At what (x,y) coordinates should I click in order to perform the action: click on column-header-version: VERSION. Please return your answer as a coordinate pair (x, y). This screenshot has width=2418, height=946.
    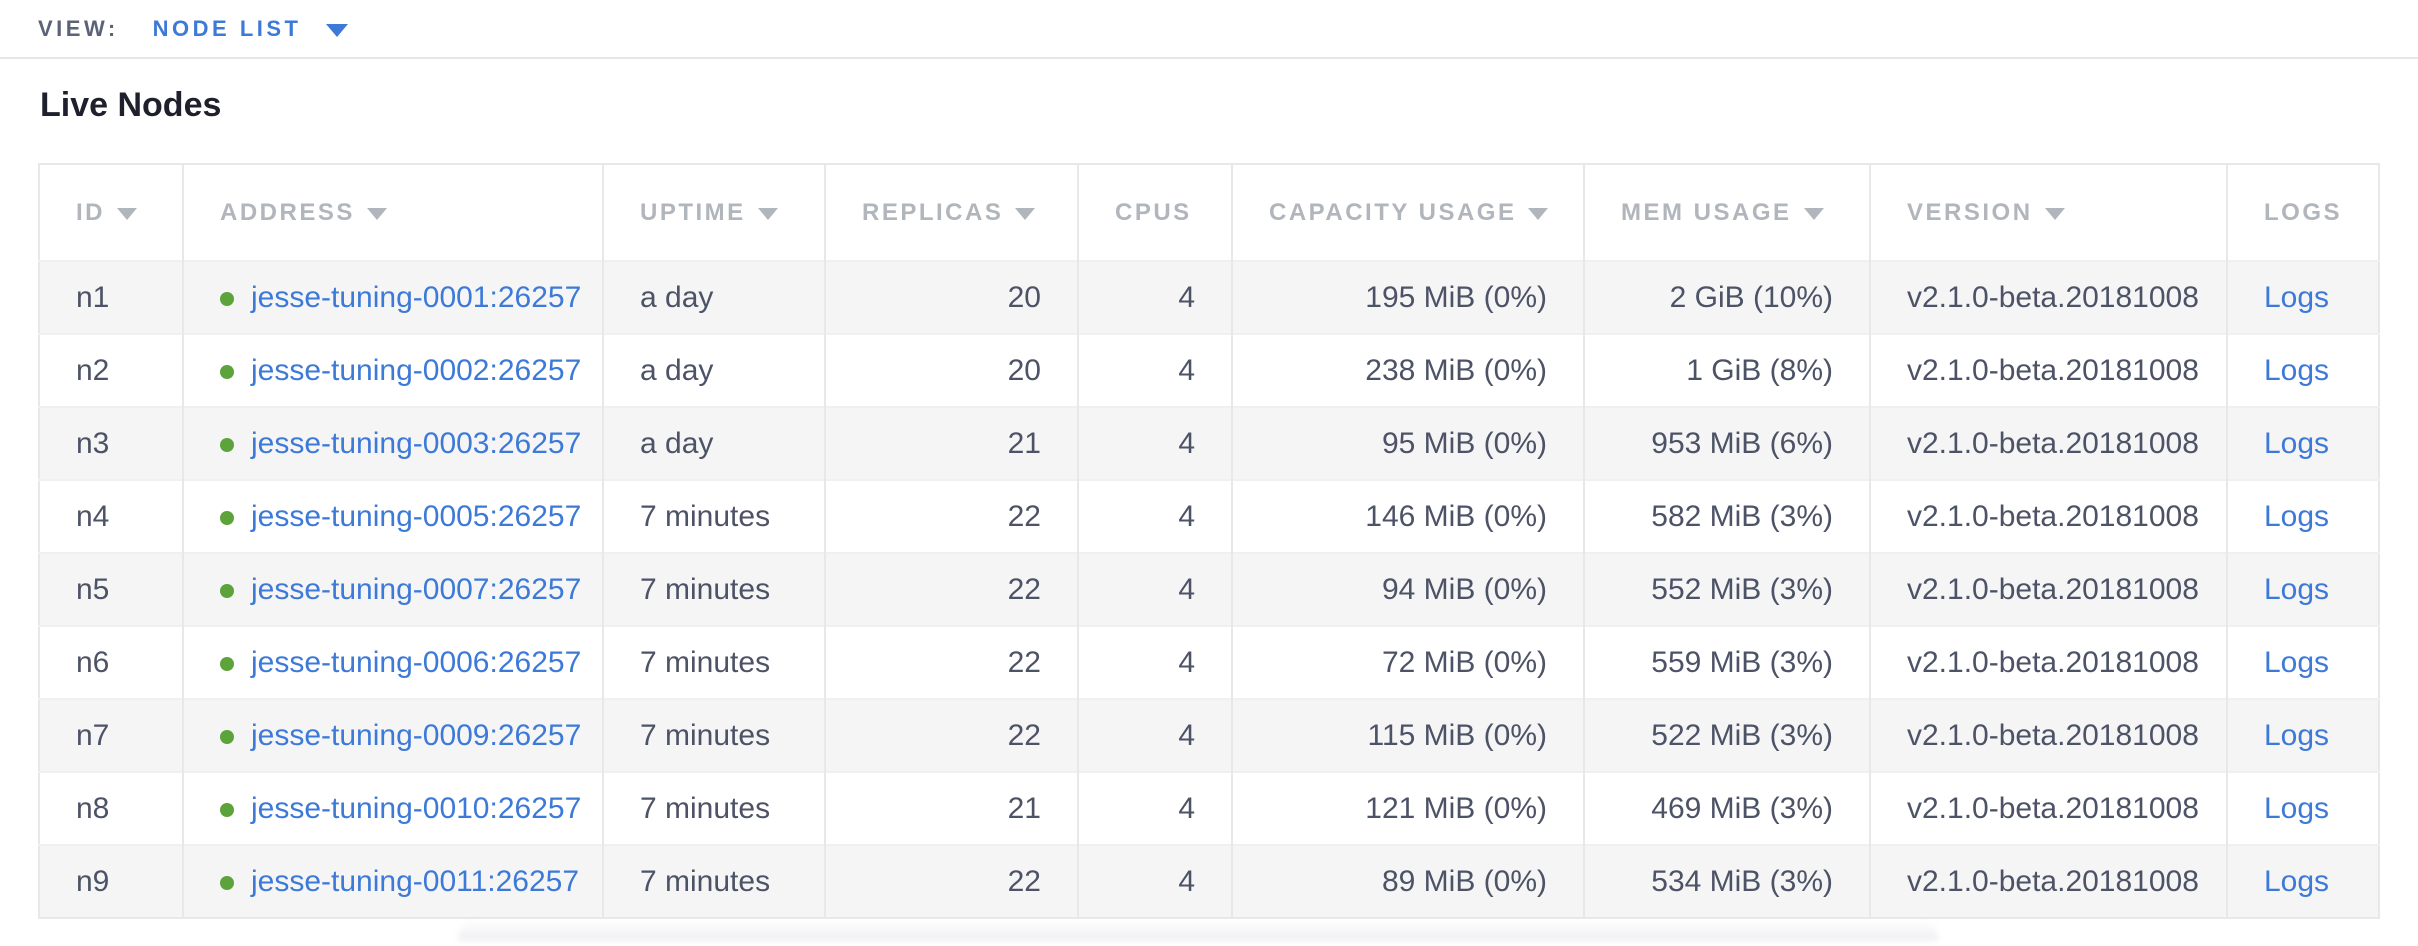
    Looking at the image, I should click on (2048, 212).